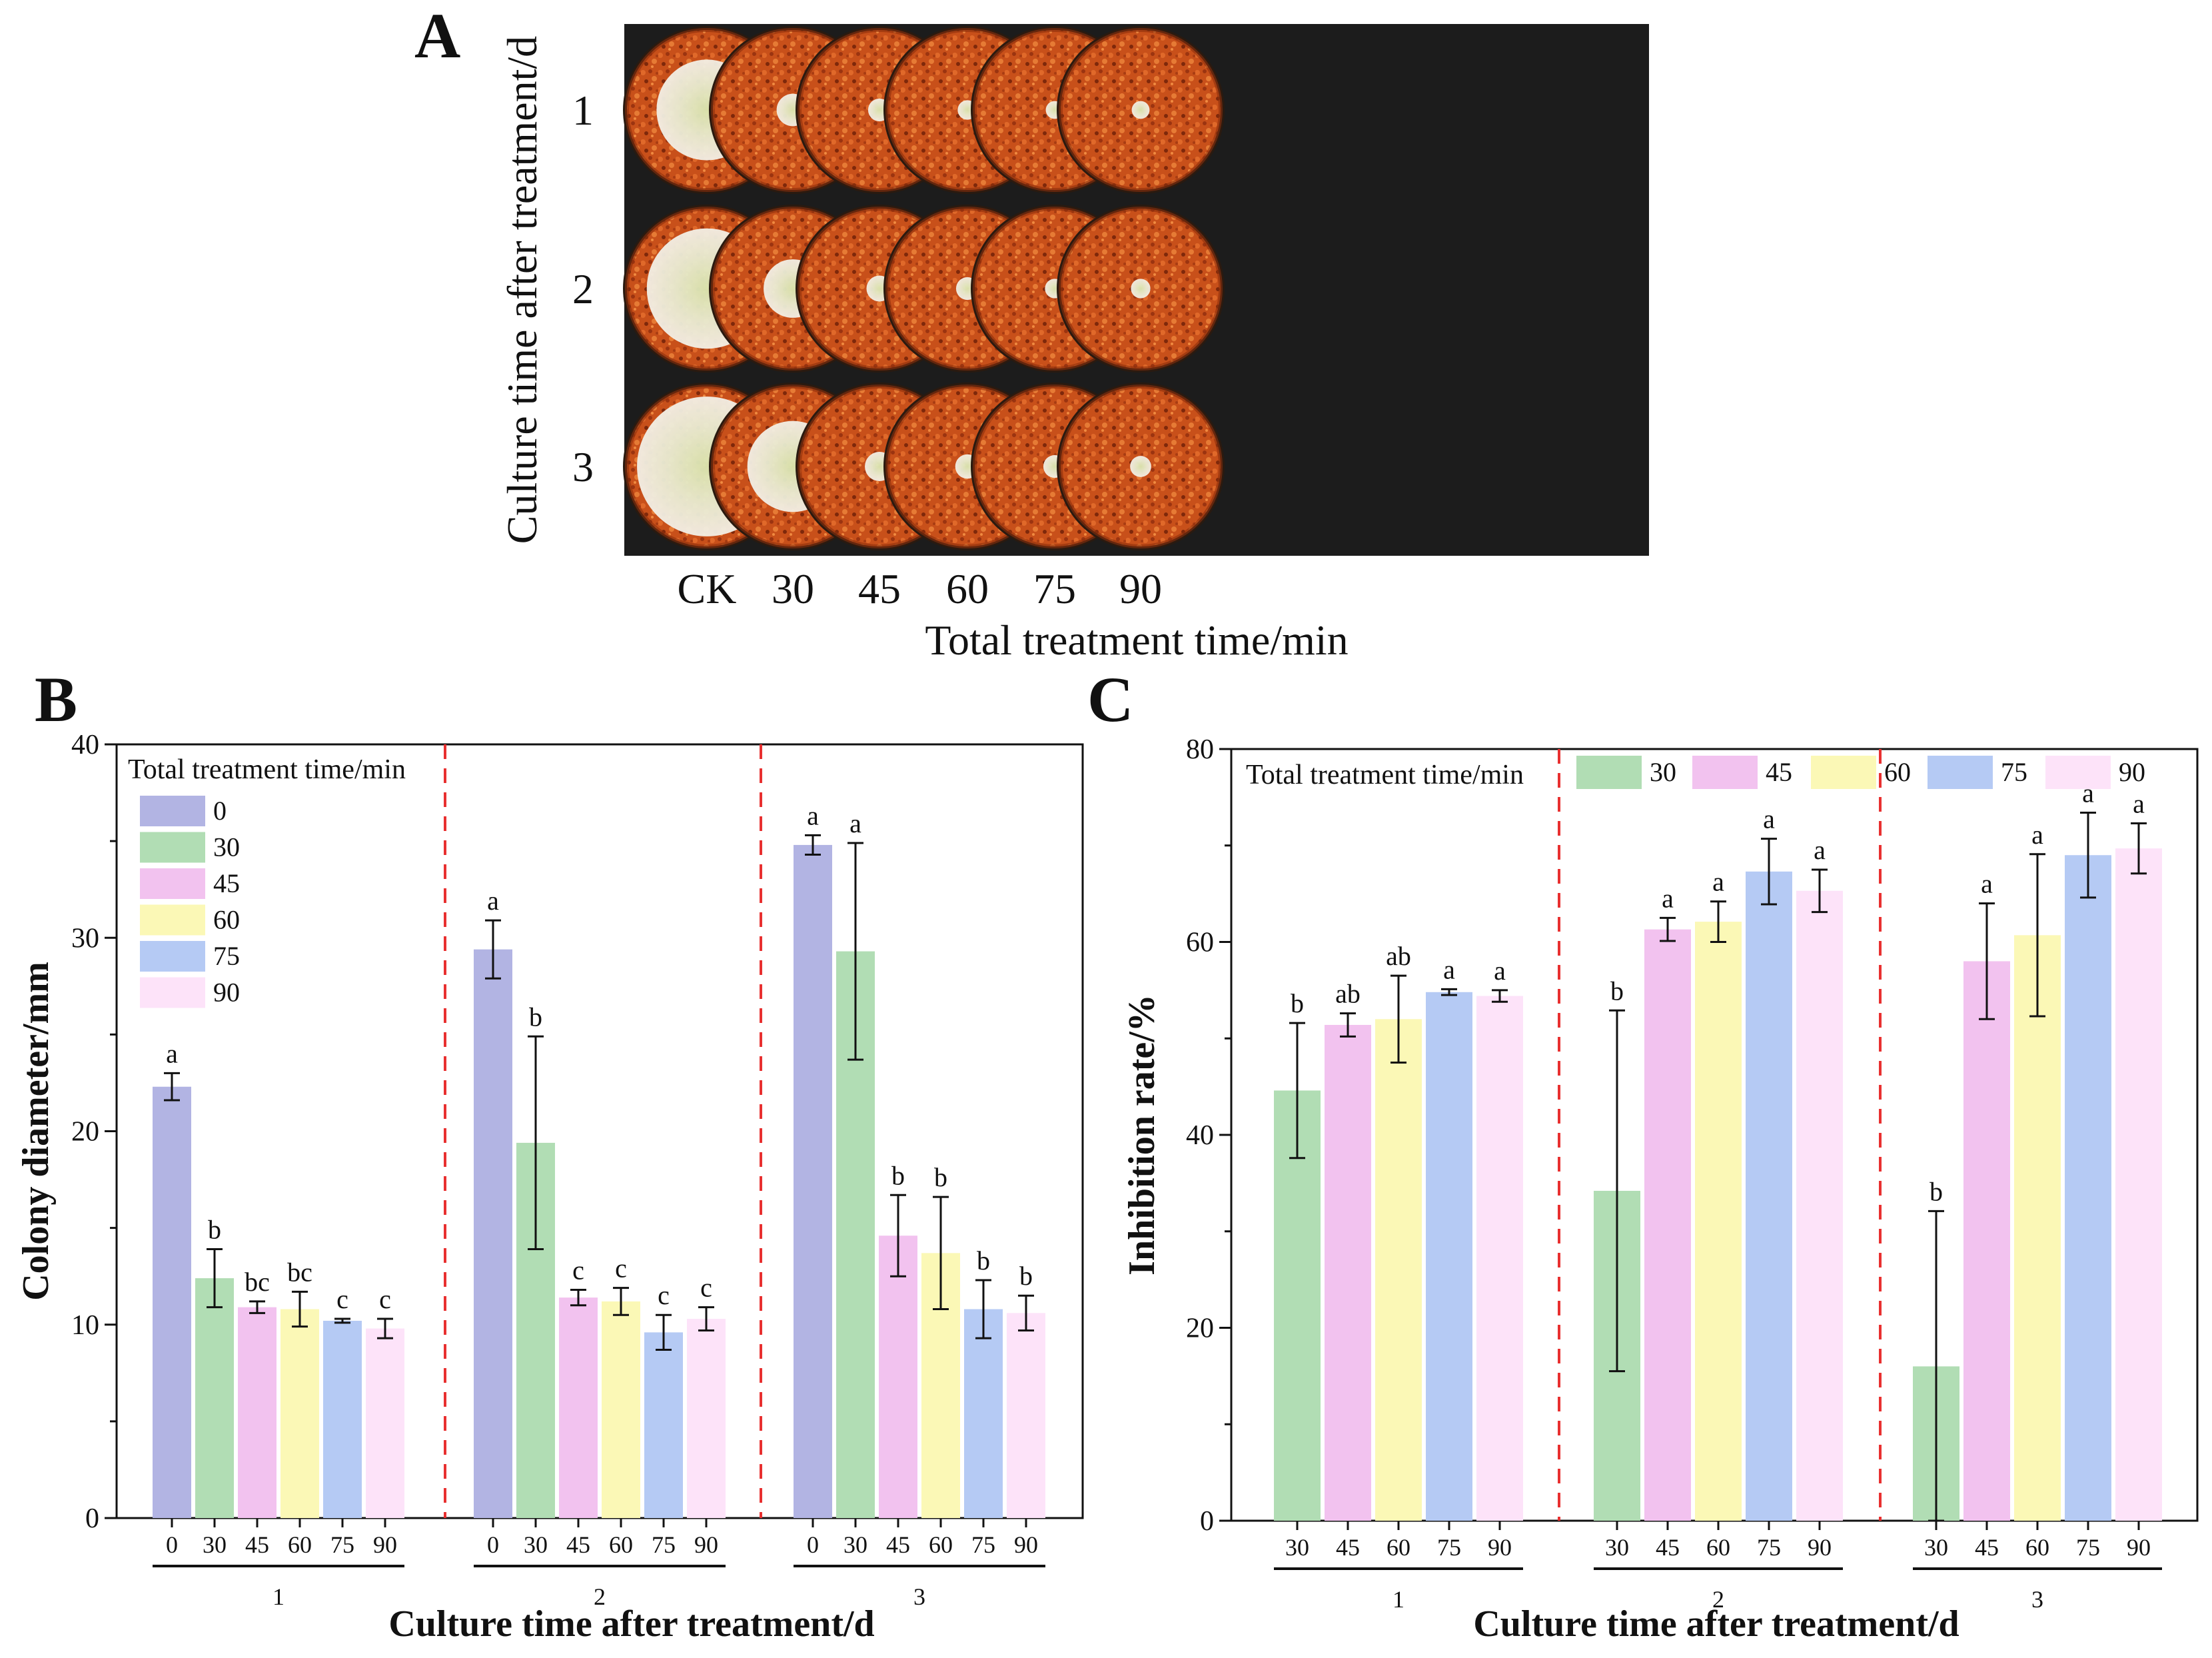  What do you see at coordinates (1140, 588) in the screenshot?
I see `col-label: 90` at bounding box center [1140, 588].